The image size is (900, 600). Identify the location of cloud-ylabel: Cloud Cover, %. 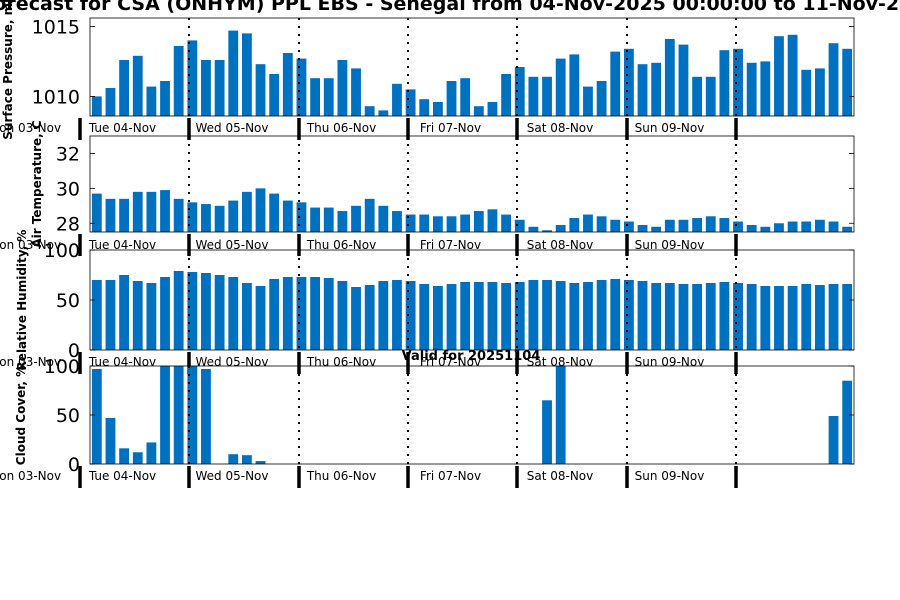
(21, 415).